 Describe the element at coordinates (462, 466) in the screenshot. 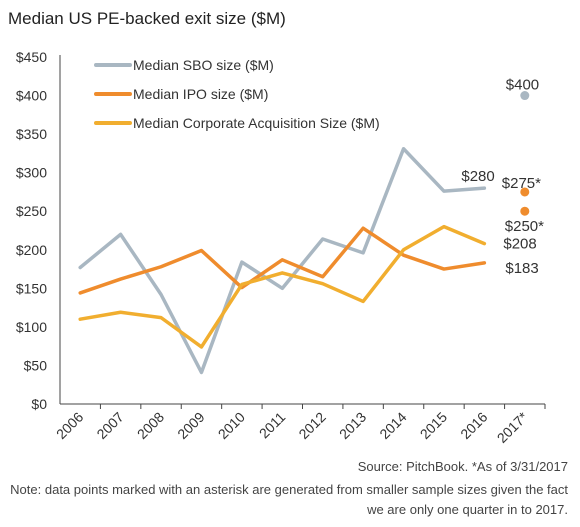

I see `source-note: Source: PitchBook. *As of 3/31/2017` at that location.